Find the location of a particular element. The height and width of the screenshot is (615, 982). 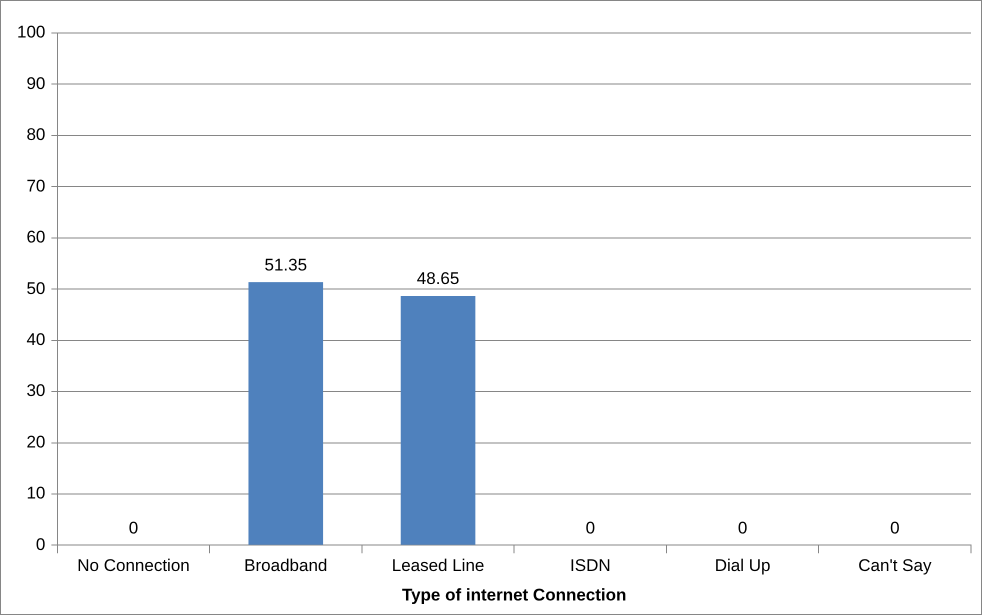

y-tick-label: 50 is located at coordinates (36, 288).